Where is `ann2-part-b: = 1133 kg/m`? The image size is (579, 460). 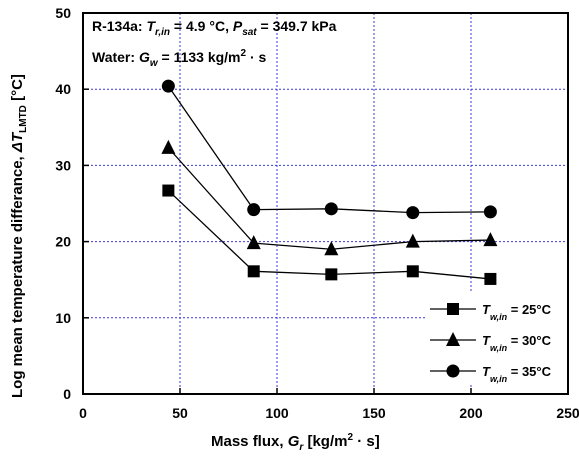
ann2-part-b: = 1133 kg/m is located at coordinates (199, 57).